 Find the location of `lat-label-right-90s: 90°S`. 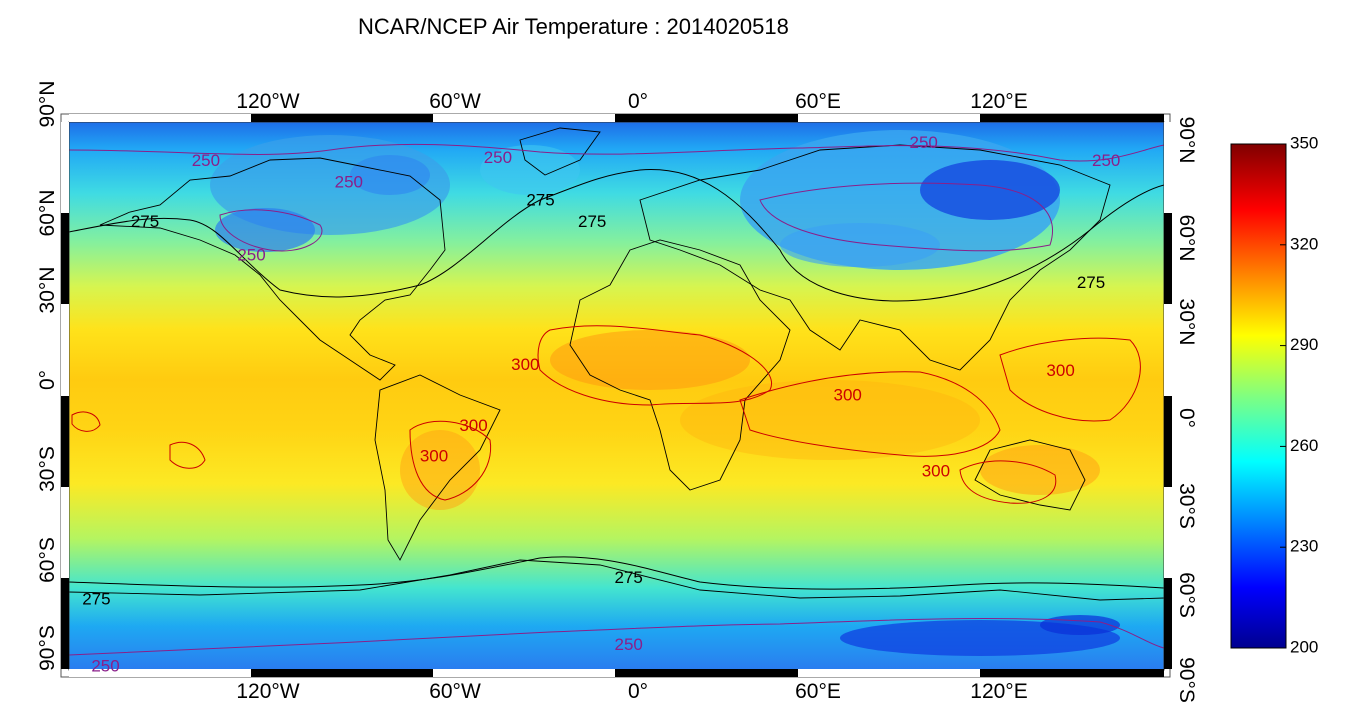

lat-label-right-90s: 90°S is located at coordinates (1186, 680).